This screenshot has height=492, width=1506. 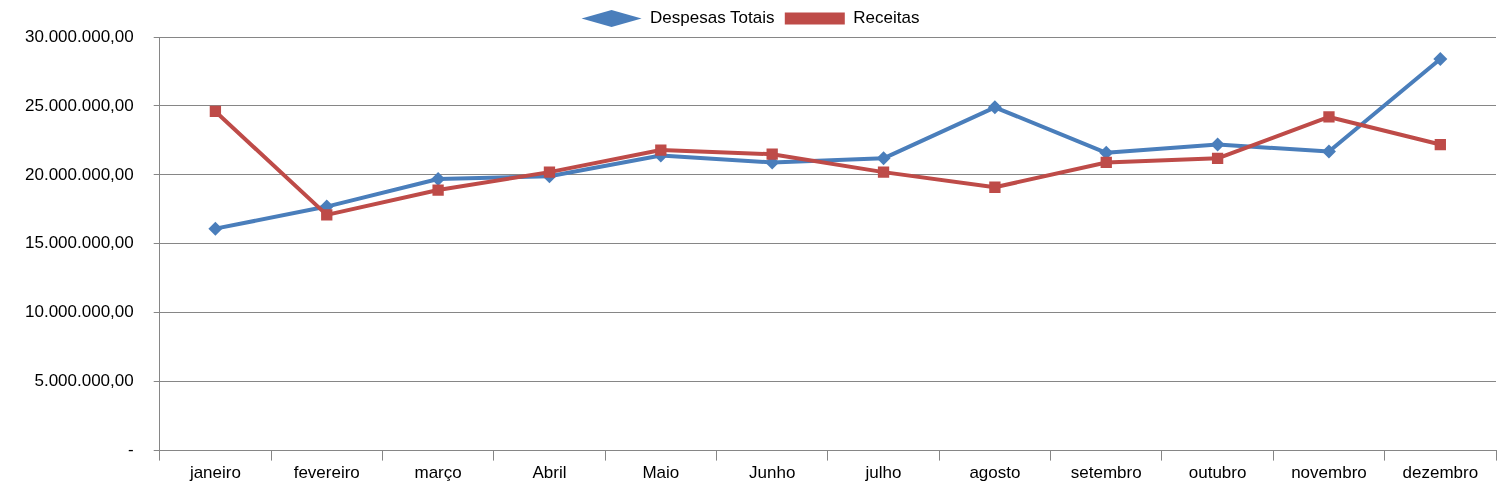 I want to click on x-tick-label: janeiro, so click(x=214, y=473).